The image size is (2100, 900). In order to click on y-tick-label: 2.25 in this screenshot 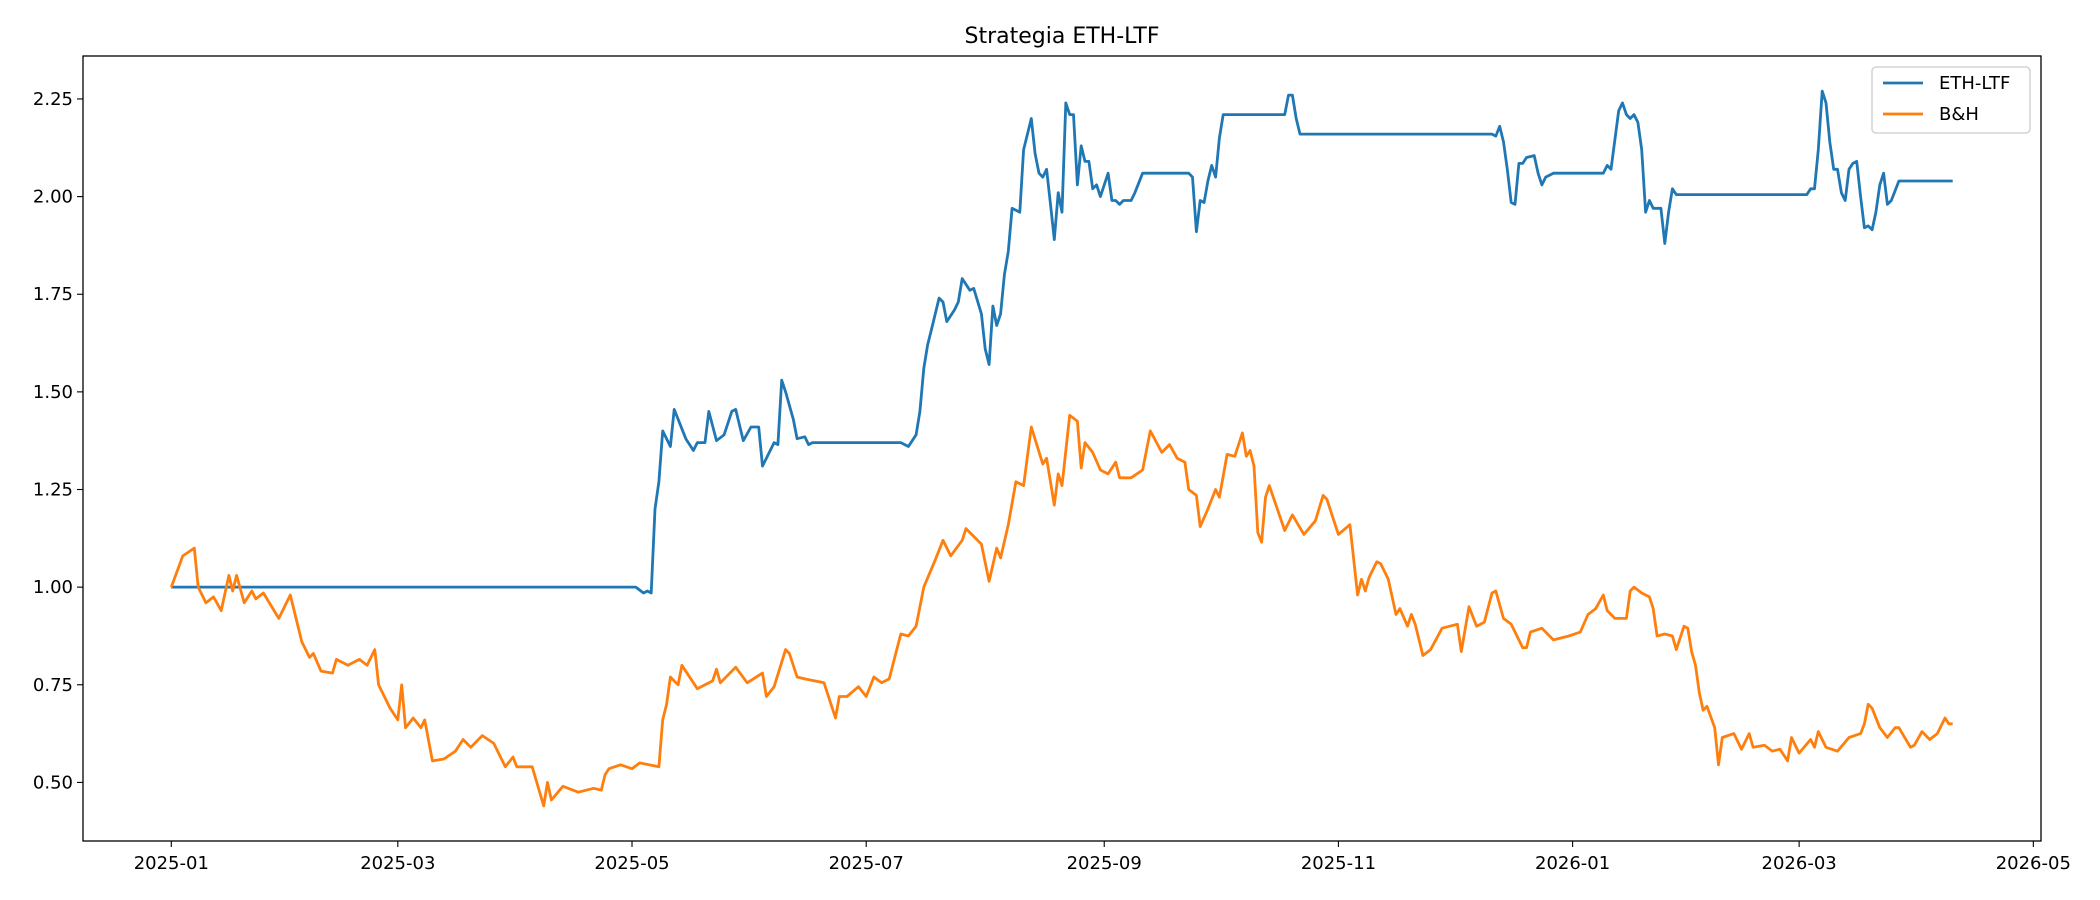, I will do `click(53, 99)`.